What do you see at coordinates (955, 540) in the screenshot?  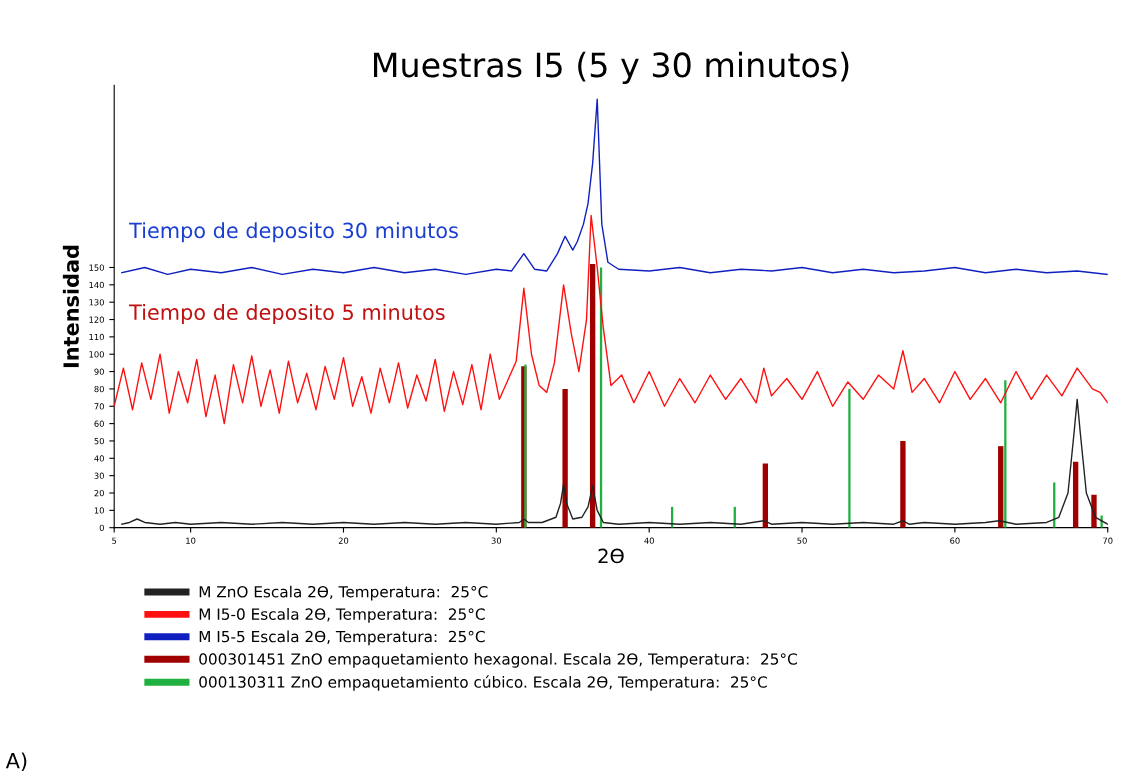 I see `x-tick-label: 60` at bounding box center [955, 540].